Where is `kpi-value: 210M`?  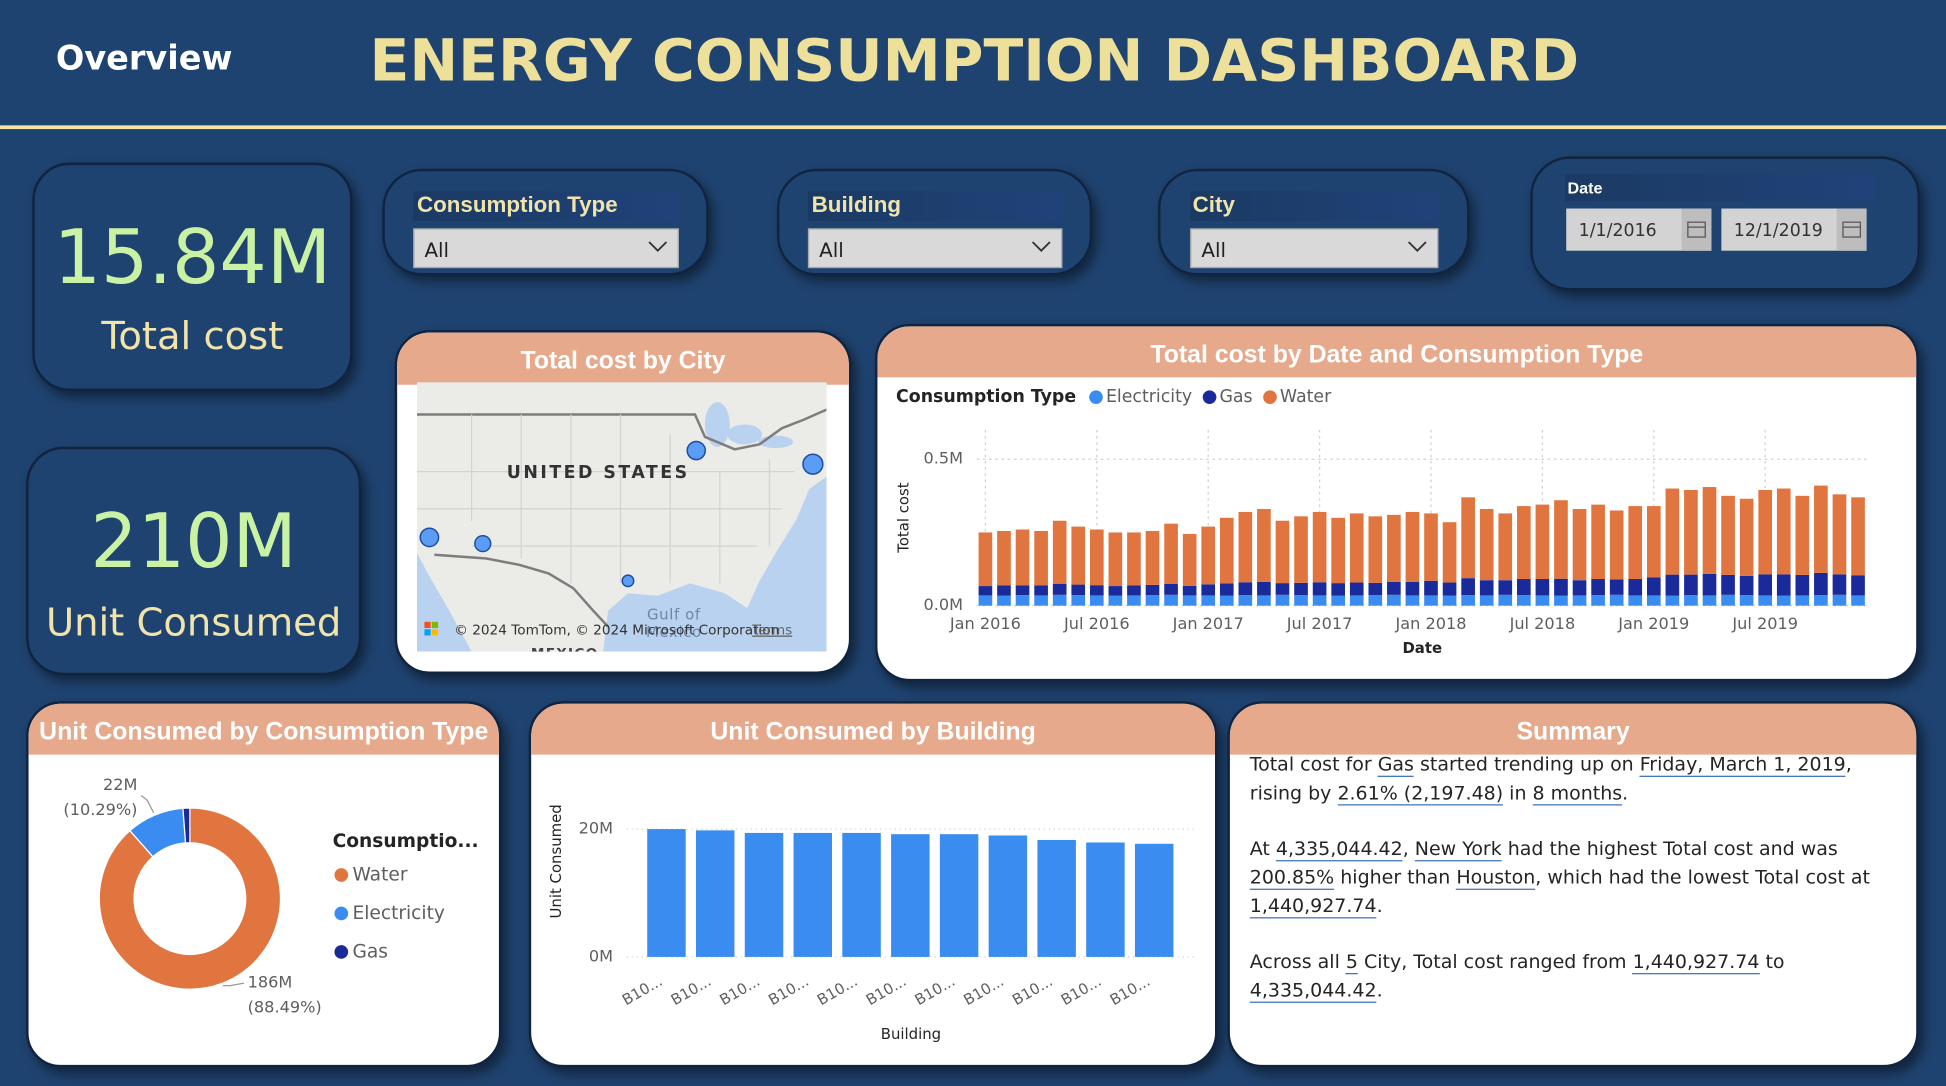
kpi-value: 210M is located at coordinates (193, 542).